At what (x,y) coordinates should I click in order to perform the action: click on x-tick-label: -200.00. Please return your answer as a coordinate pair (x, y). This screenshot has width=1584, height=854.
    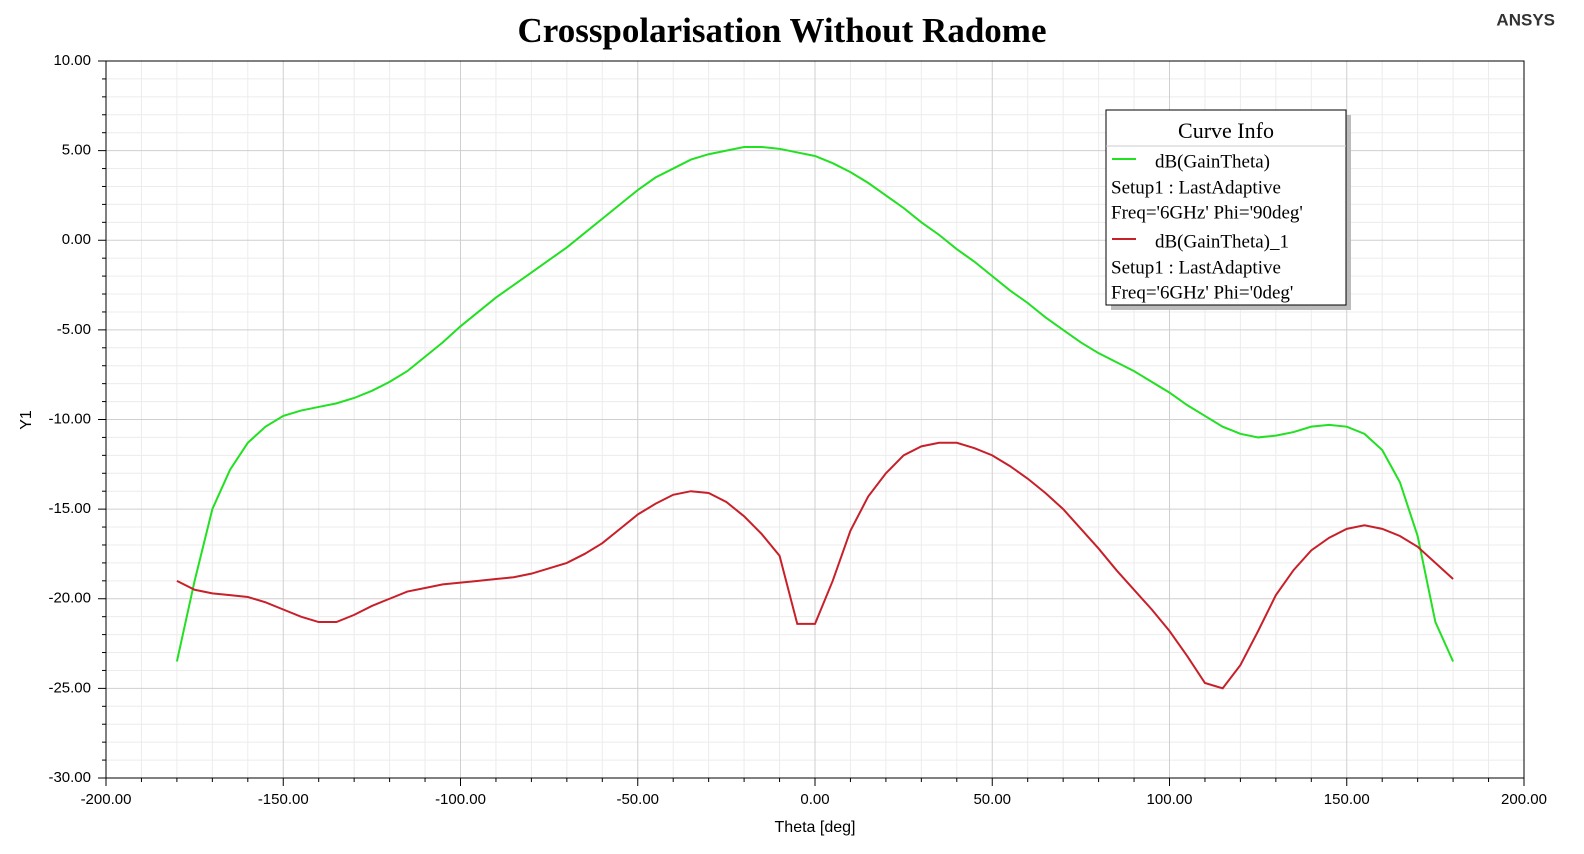
    Looking at the image, I should click on (106, 799).